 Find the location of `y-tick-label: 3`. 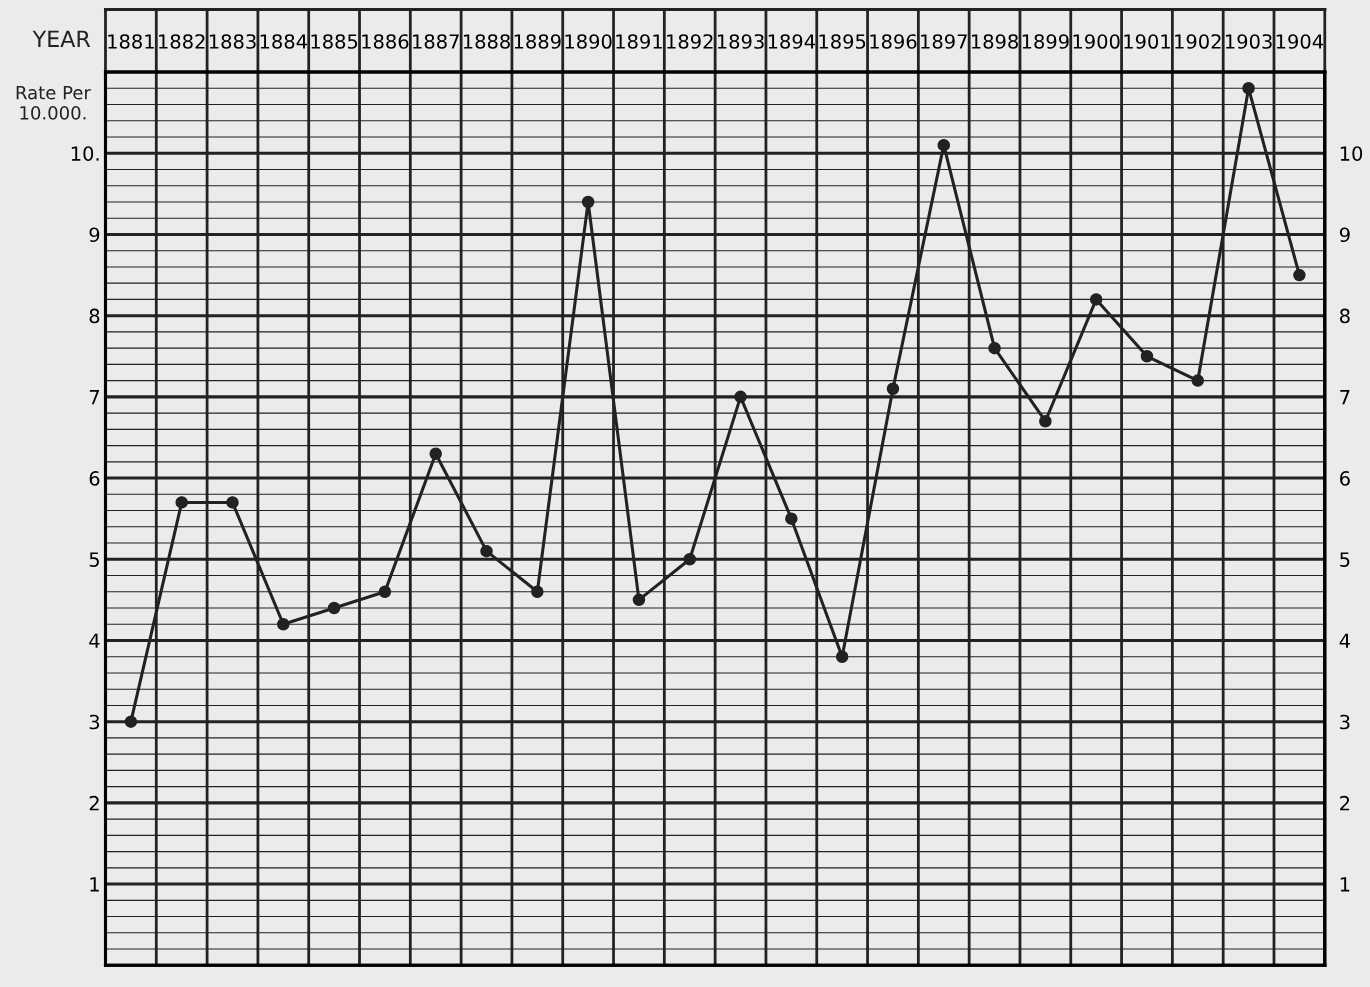

y-tick-label: 3 is located at coordinates (94, 722).